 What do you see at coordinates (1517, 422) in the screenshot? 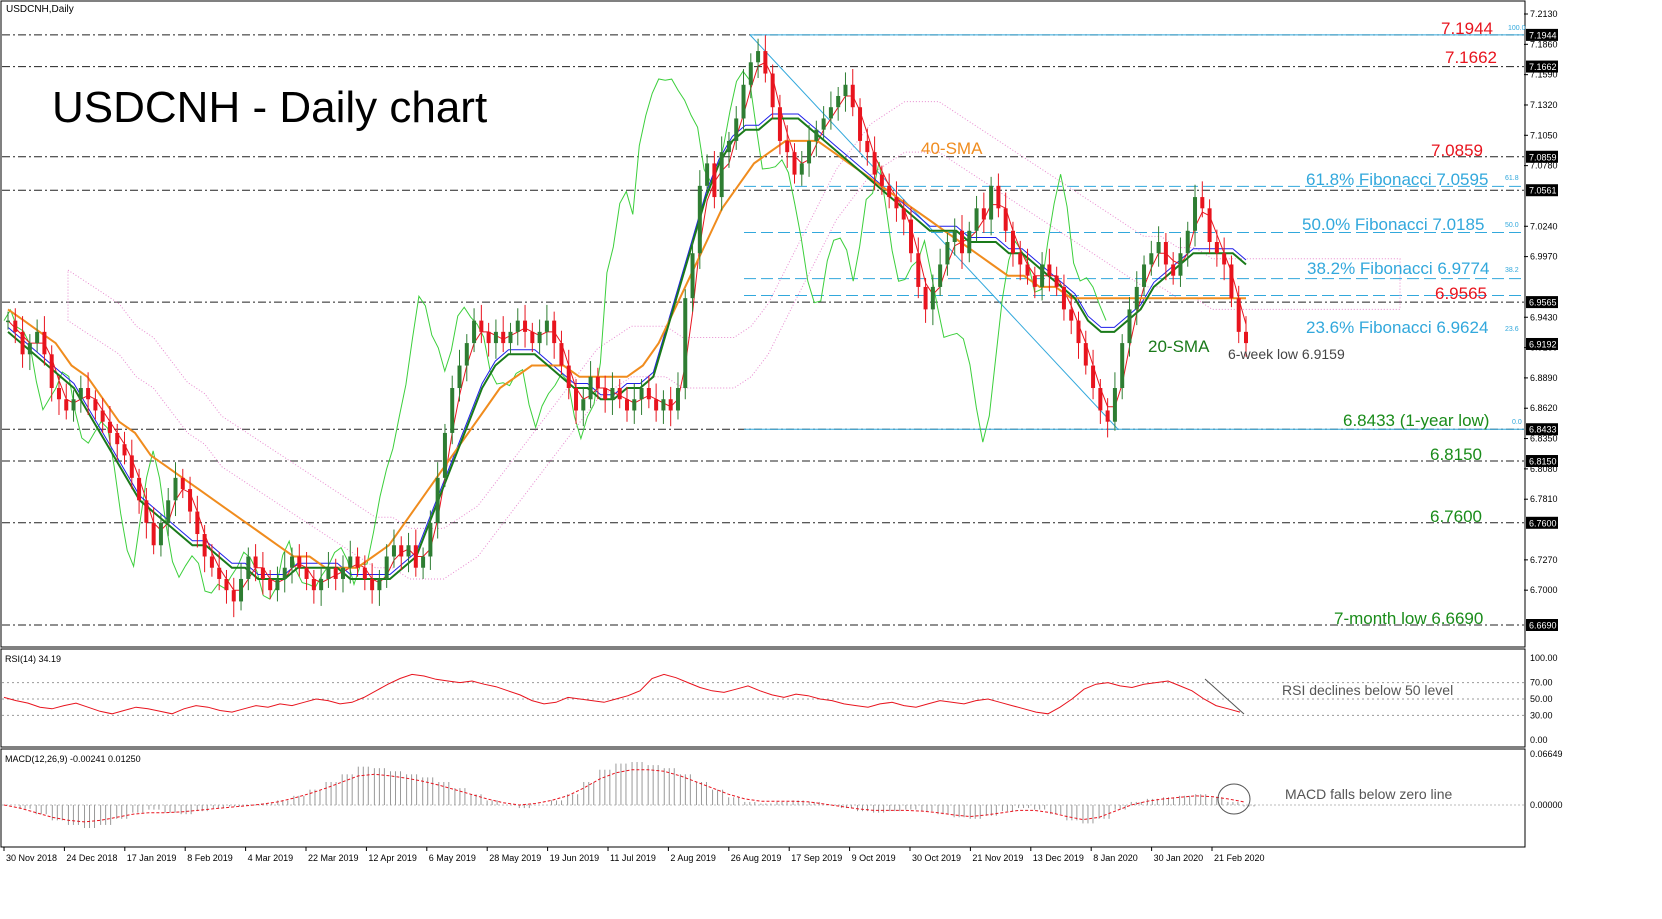
I see `fib-tag-0: 0.0` at bounding box center [1517, 422].